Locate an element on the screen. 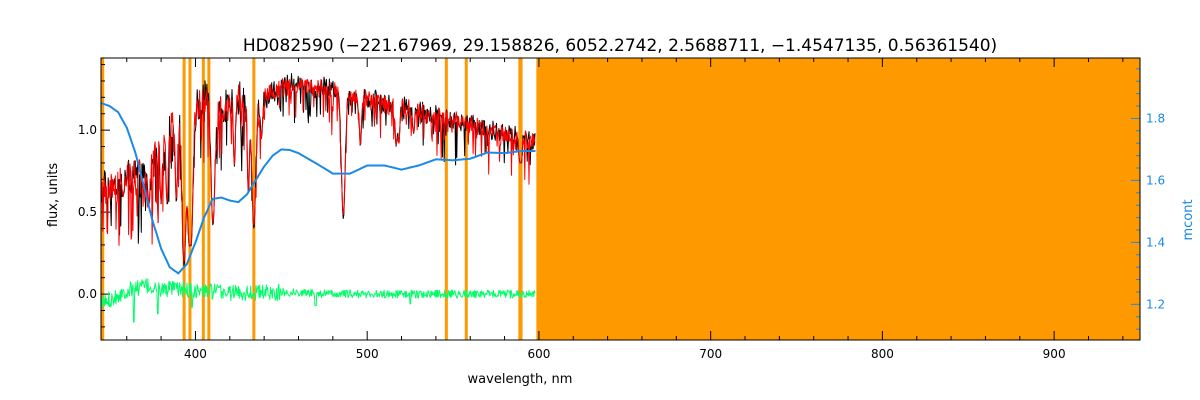  y-tick-label: 1.0 is located at coordinates (87, 130).